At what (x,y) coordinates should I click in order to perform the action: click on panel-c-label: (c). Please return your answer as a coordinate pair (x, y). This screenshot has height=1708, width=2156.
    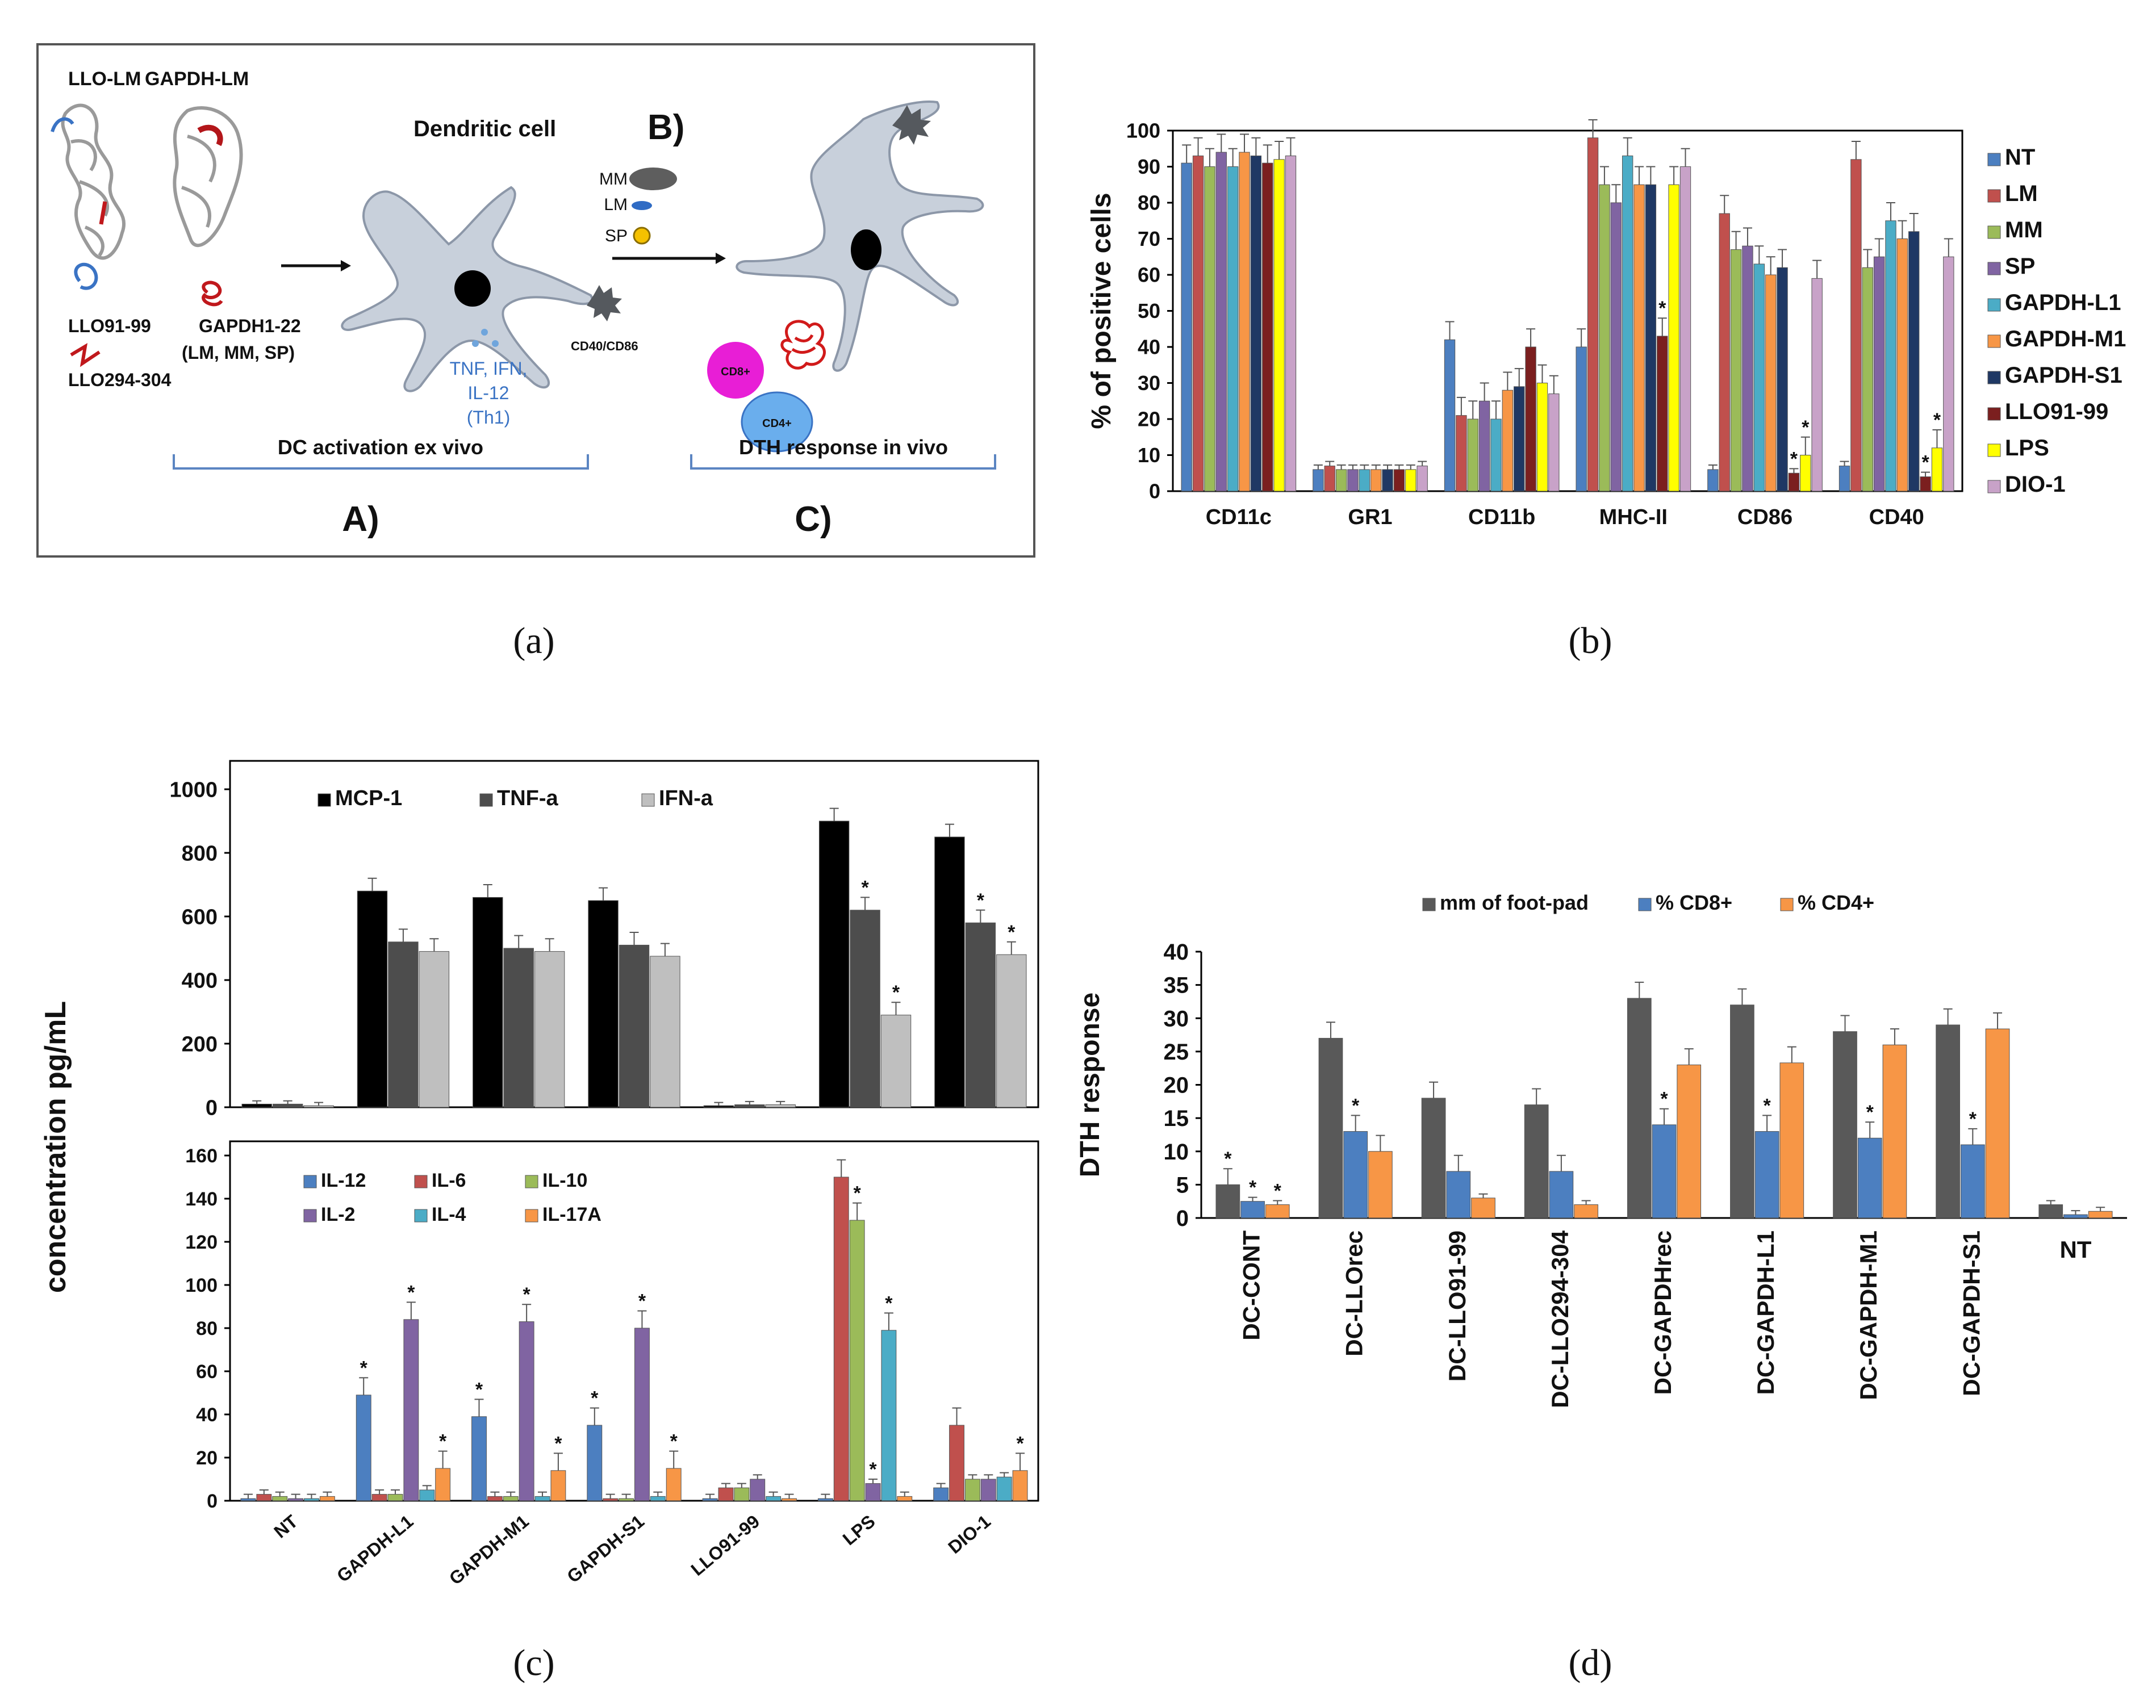
    Looking at the image, I should click on (533, 1663).